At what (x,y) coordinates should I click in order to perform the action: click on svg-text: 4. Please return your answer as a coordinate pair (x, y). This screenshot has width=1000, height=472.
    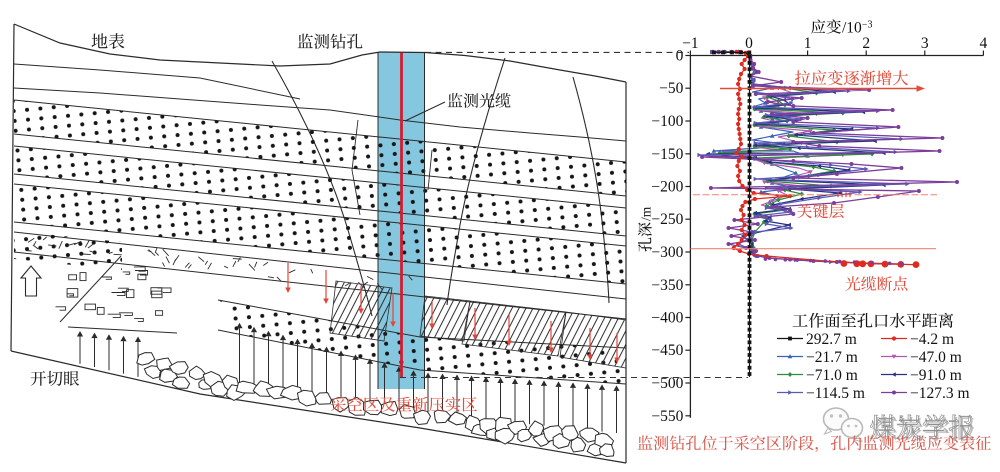
    Looking at the image, I should click on (984, 43).